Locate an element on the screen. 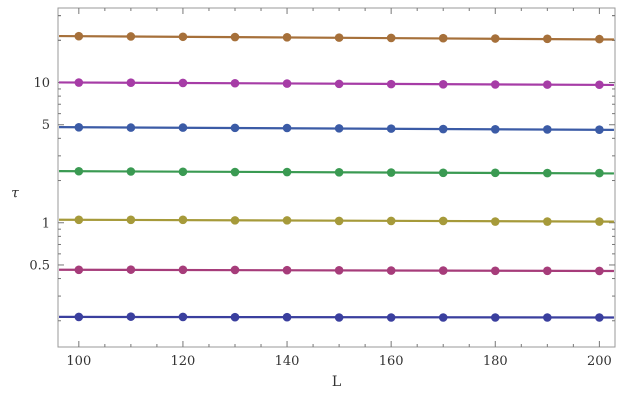  y-axis-title: τ is located at coordinates (15, 193).